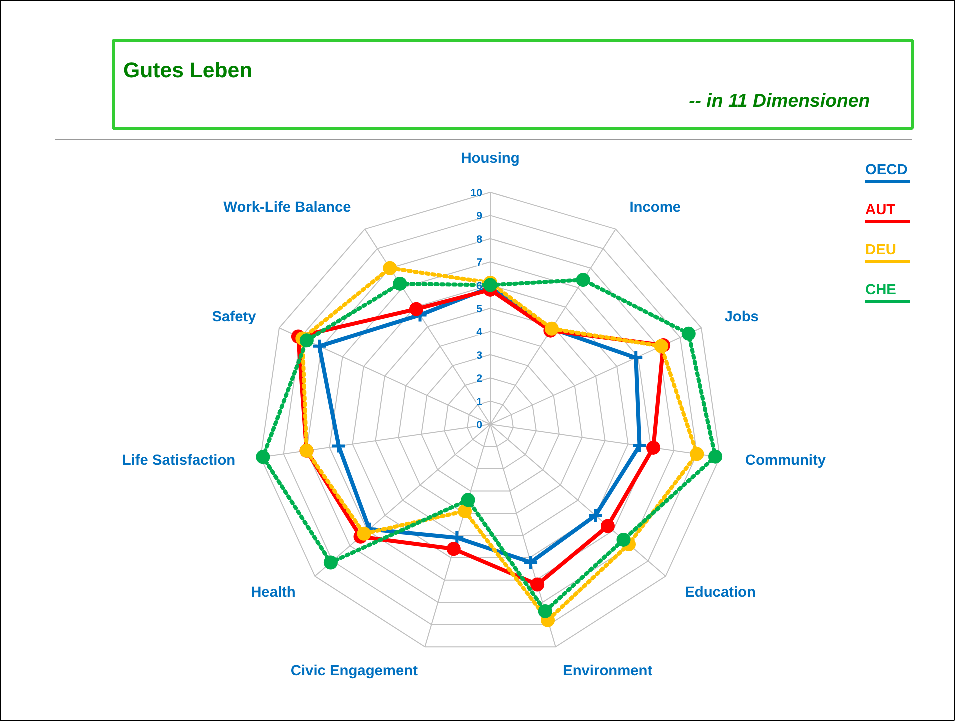 The width and height of the screenshot is (955, 721). I want to click on spoke-label: Income, so click(656, 208).